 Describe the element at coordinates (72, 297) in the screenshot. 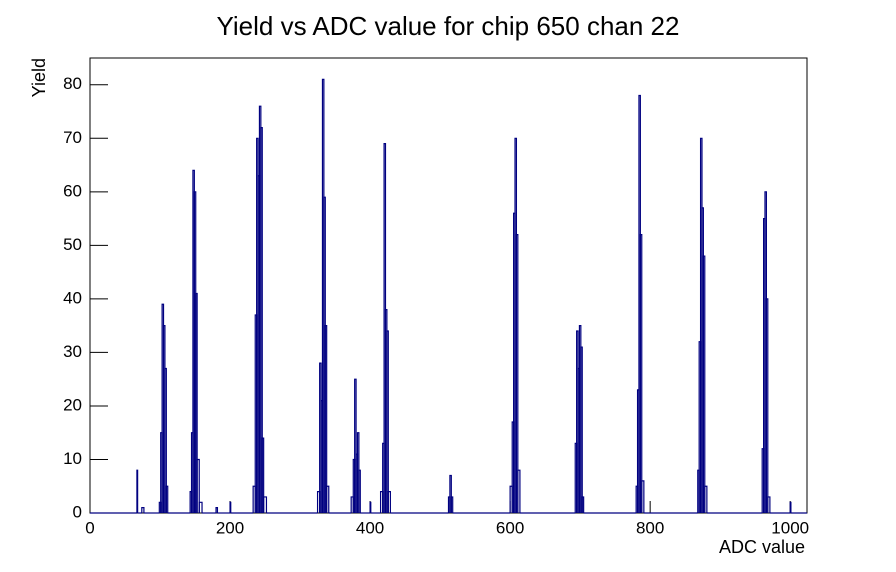

I see `y-tick-label: 40` at that location.